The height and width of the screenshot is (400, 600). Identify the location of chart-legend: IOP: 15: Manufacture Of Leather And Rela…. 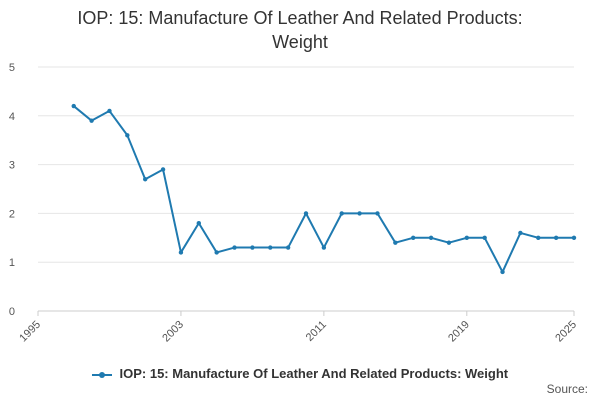
(300, 373).